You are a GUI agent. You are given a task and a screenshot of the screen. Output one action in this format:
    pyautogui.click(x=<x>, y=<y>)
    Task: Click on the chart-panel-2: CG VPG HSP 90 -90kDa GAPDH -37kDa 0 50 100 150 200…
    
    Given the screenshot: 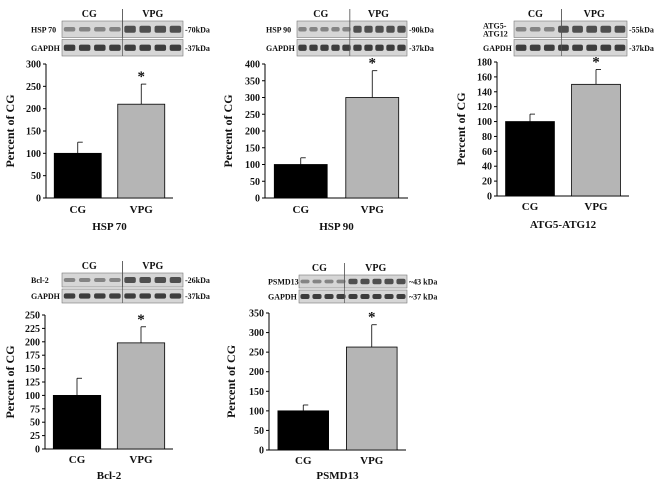 What is the action you would take?
    pyautogui.click(x=327, y=121)
    